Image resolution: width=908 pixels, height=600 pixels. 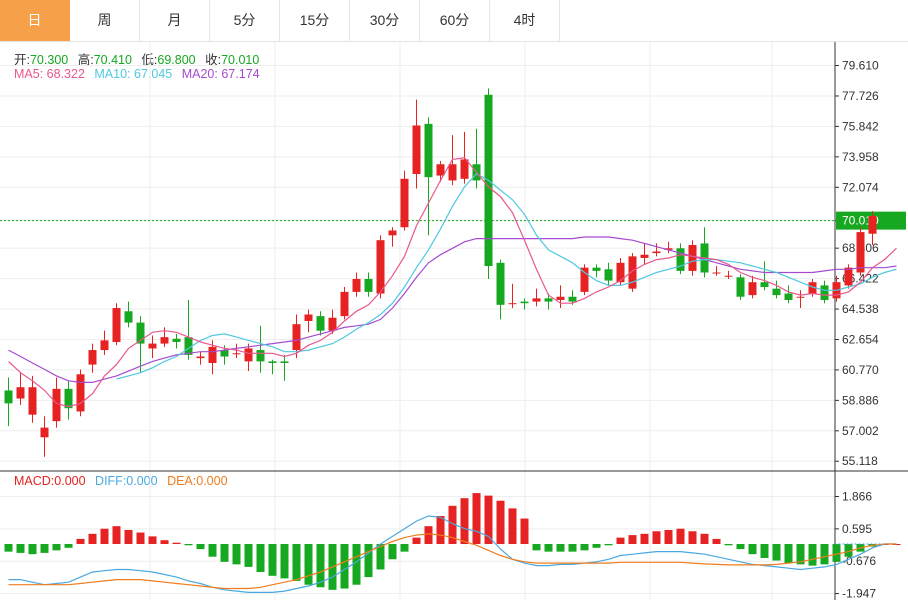 I want to click on macd-tick-label: 0.595, so click(x=857, y=529).